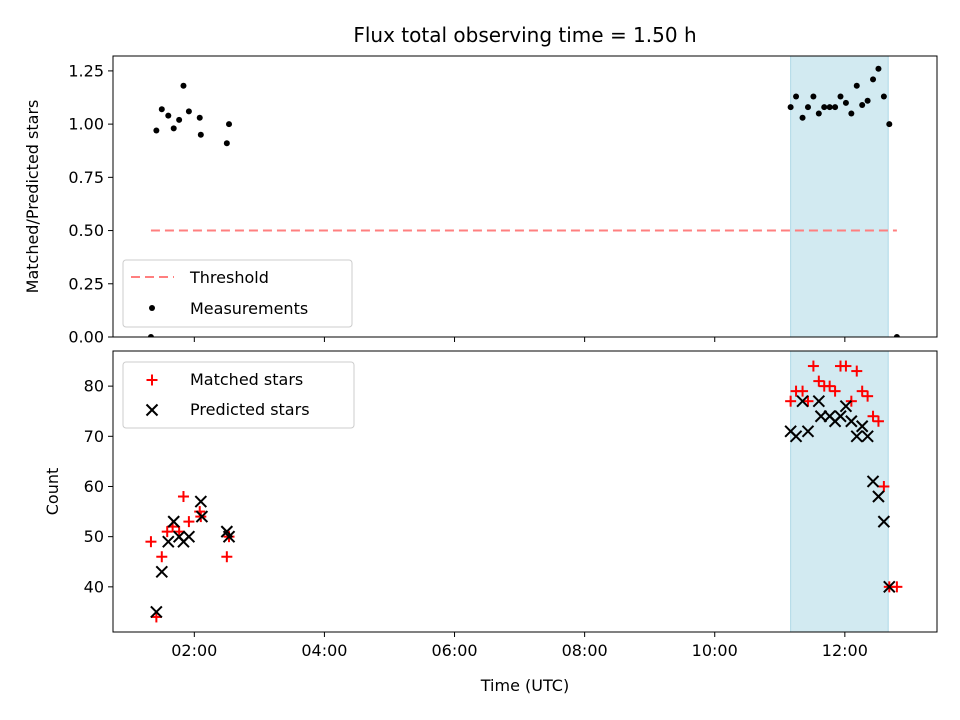 The height and width of the screenshot is (720, 960). What do you see at coordinates (94, 436) in the screenshot?
I see `y-tick-label: 70` at bounding box center [94, 436].